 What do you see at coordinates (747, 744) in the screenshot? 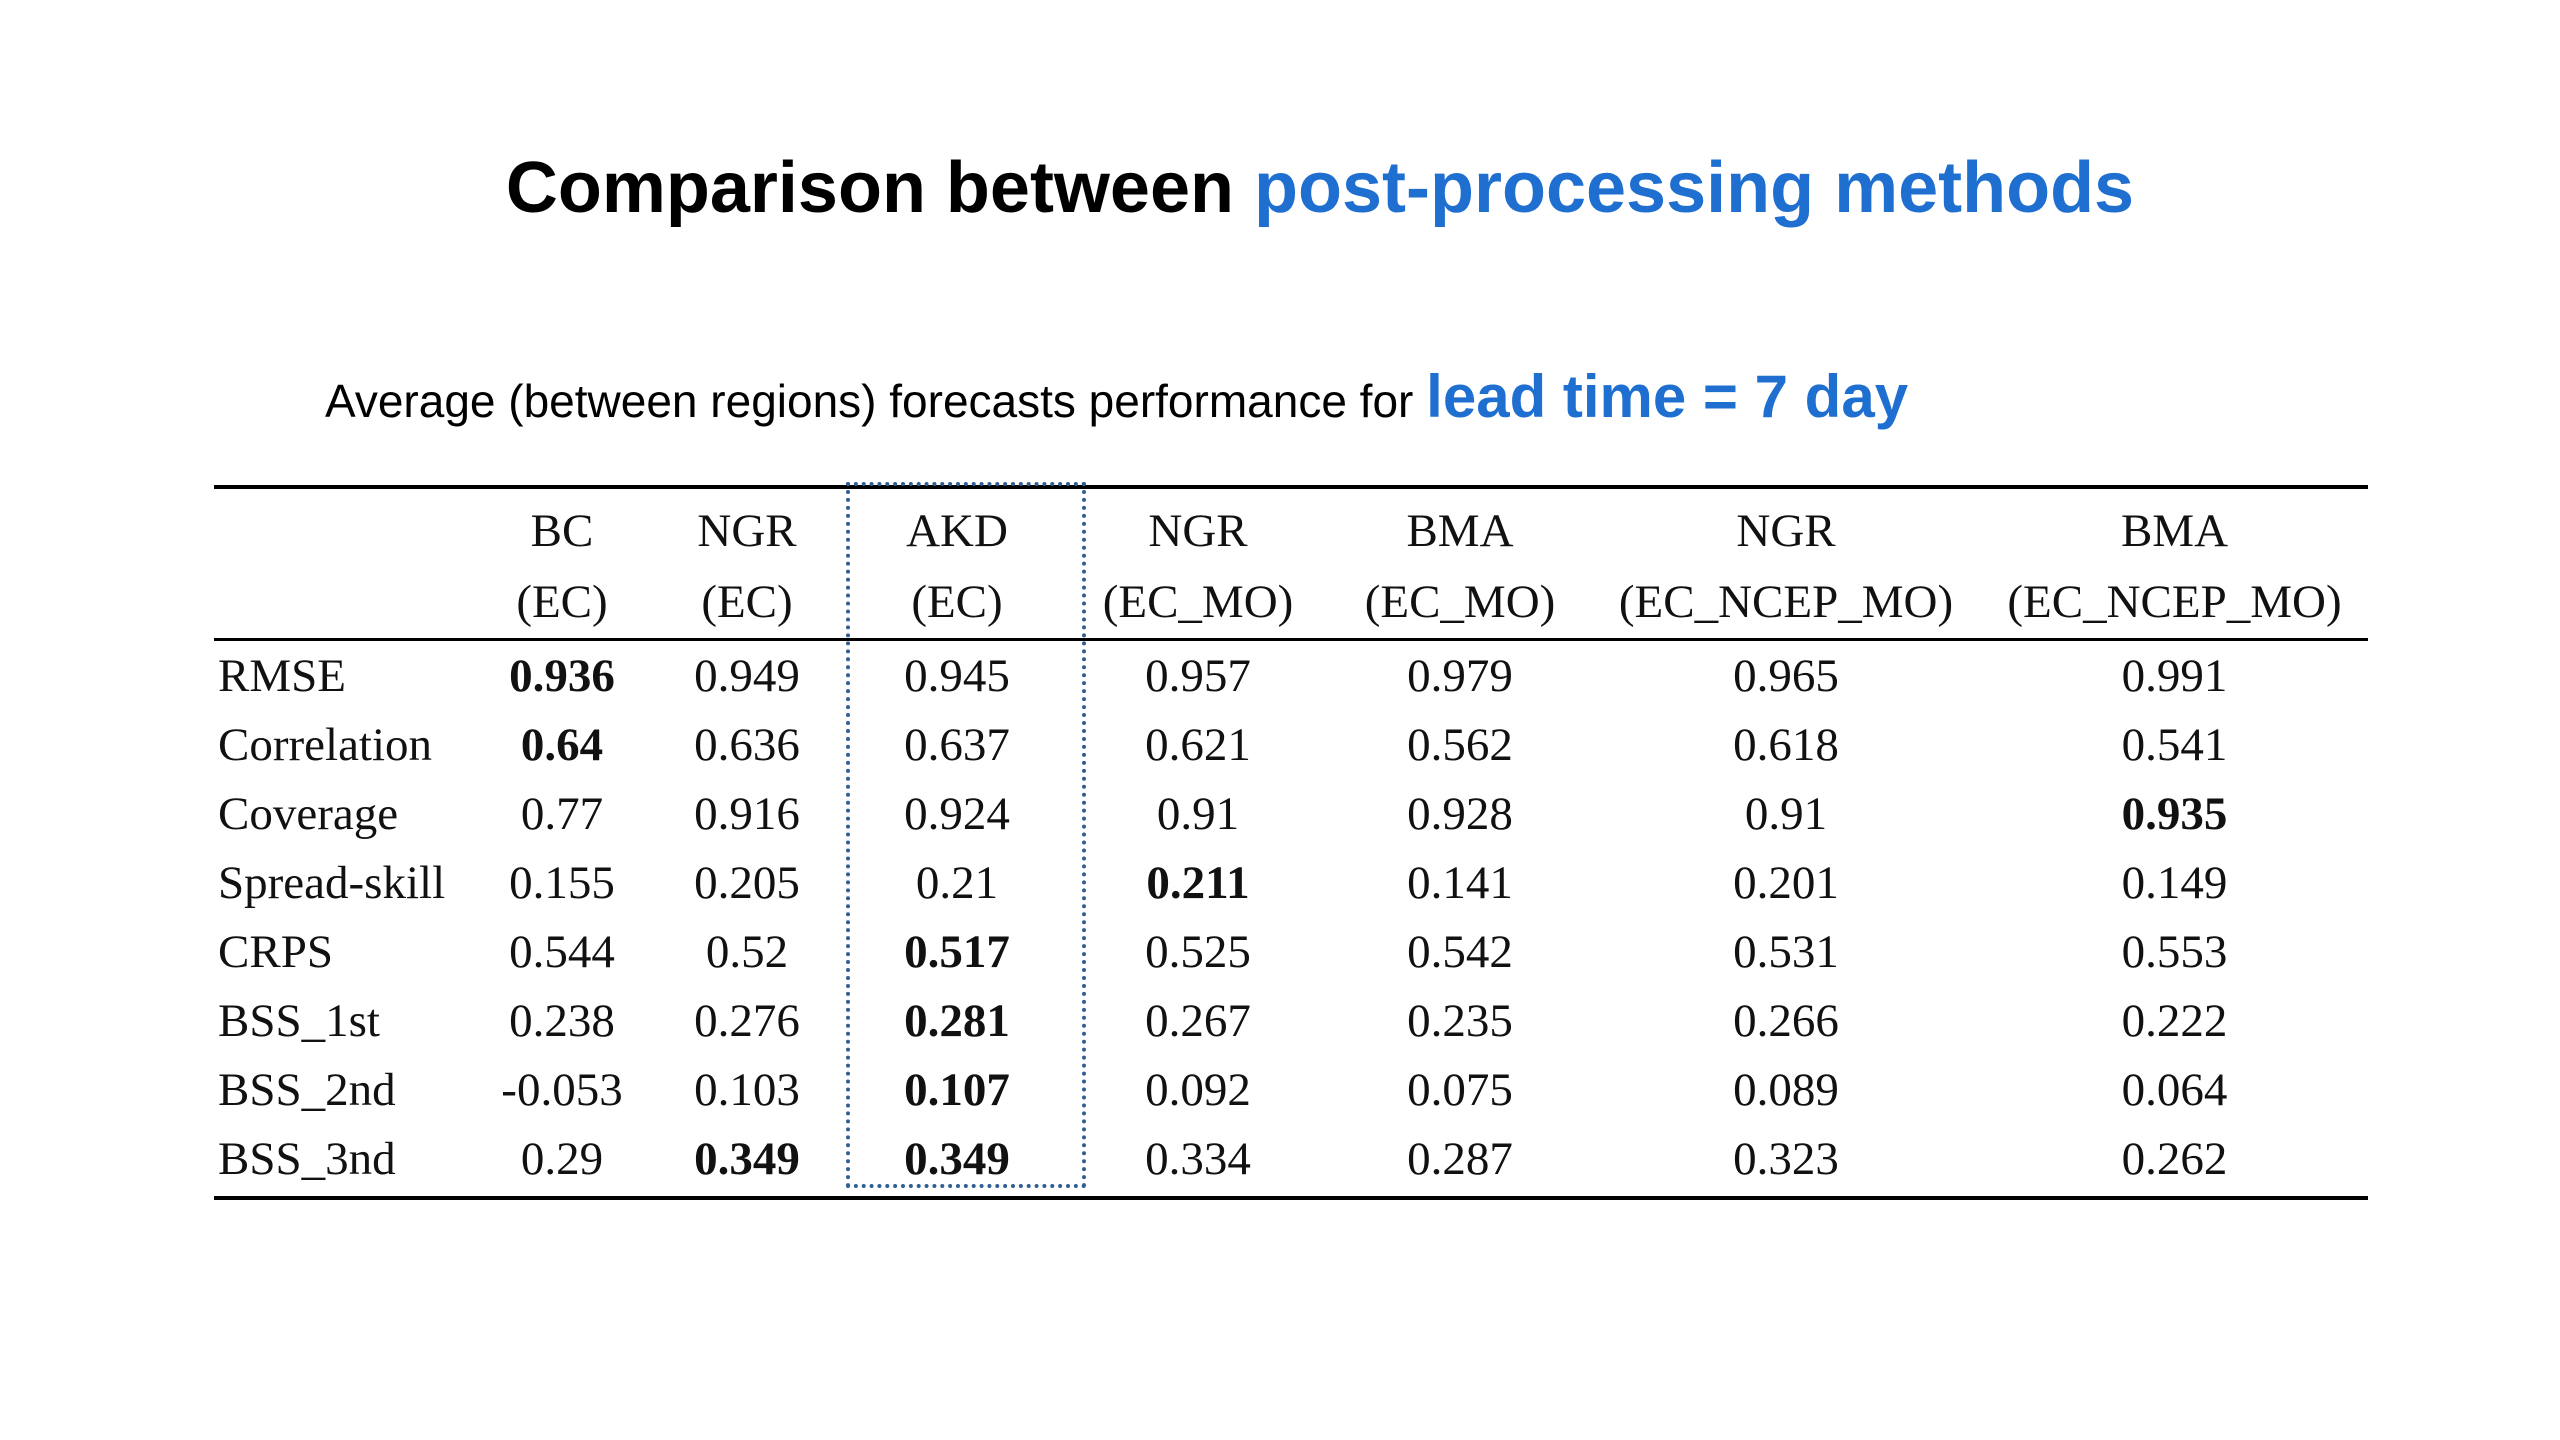
I see `table-cell: 0.636` at bounding box center [747, 744].